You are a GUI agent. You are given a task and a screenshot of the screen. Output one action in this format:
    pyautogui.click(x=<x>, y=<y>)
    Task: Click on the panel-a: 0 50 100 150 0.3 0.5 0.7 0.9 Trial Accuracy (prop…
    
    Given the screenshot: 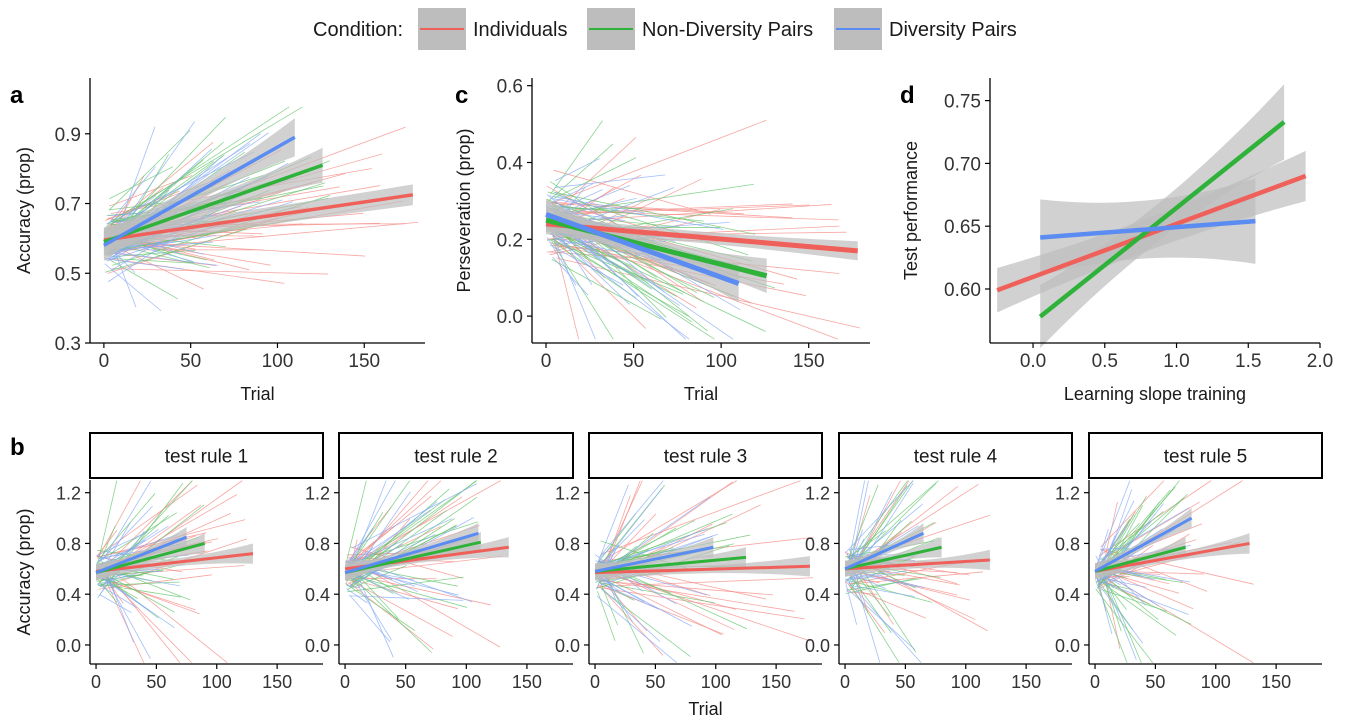 What is the action you would take?
    pyautogui.click(x=217, y=241)
    